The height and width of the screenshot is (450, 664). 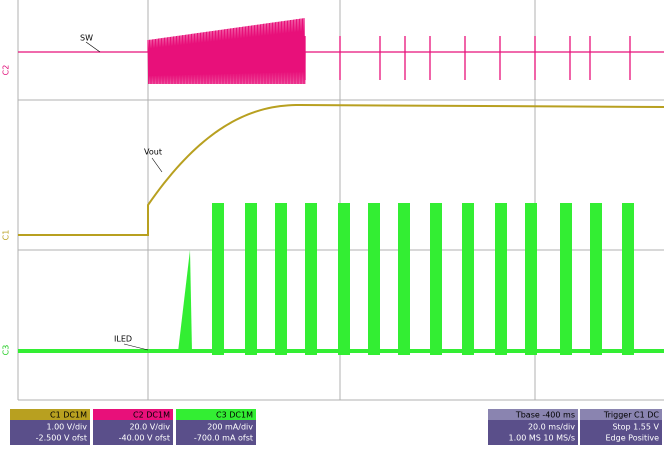 I want to click on iled-ramp, so click(x=185, y=301).